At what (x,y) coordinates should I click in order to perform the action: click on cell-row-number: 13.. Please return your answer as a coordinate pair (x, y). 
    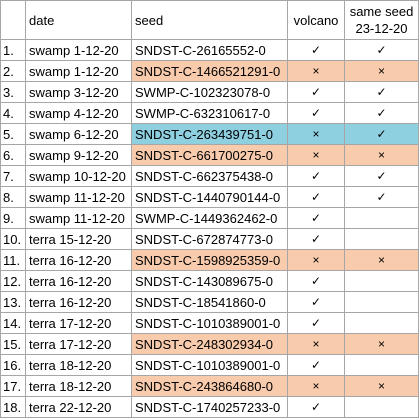
    Looking at the image, I should click on (13, 302).